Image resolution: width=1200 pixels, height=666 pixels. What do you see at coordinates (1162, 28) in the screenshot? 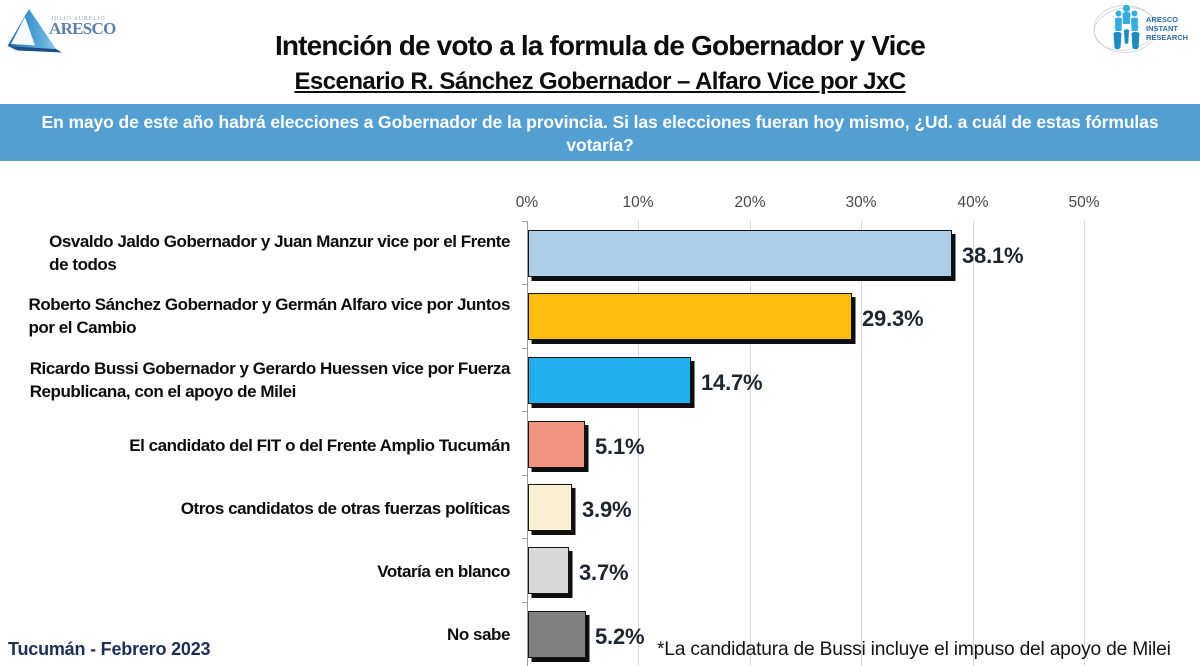
I see `svg-text: INSTANT` at bounding box center [1162, 28].